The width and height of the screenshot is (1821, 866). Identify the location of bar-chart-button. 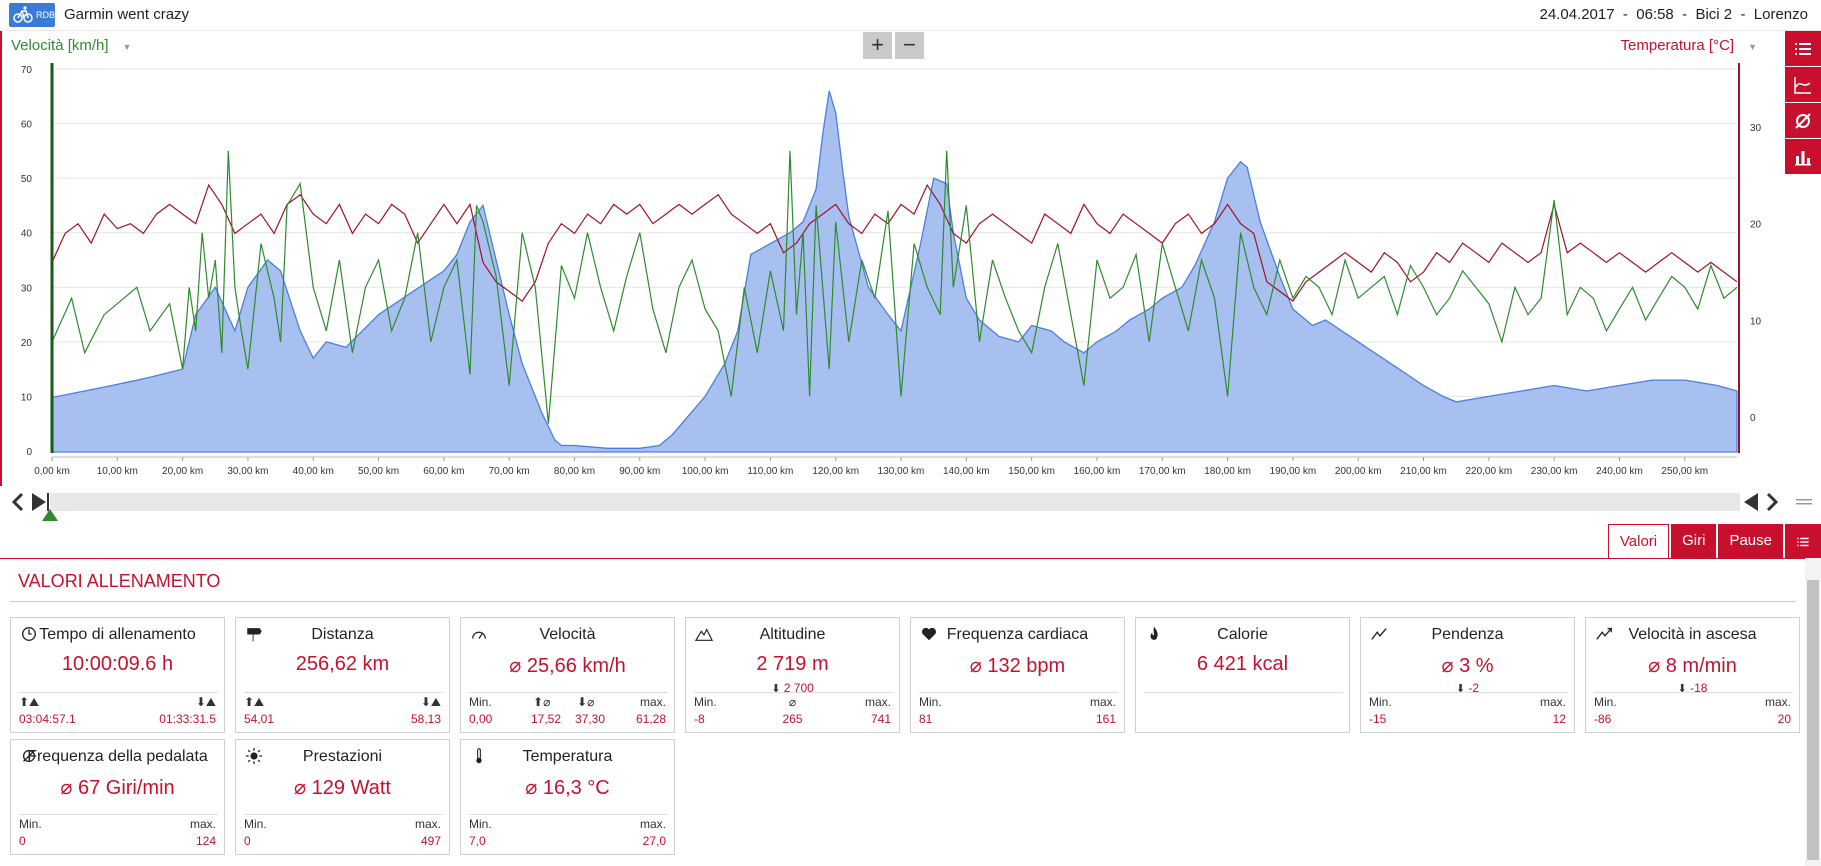
(1803, 156).